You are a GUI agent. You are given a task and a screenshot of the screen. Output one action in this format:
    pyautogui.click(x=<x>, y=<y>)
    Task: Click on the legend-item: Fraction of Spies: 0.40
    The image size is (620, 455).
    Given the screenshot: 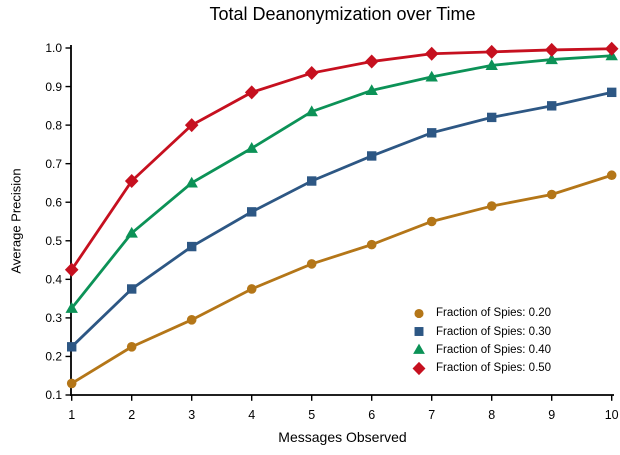 What is the action you would take?
    pyautogui.click(x=479, y=350)
    